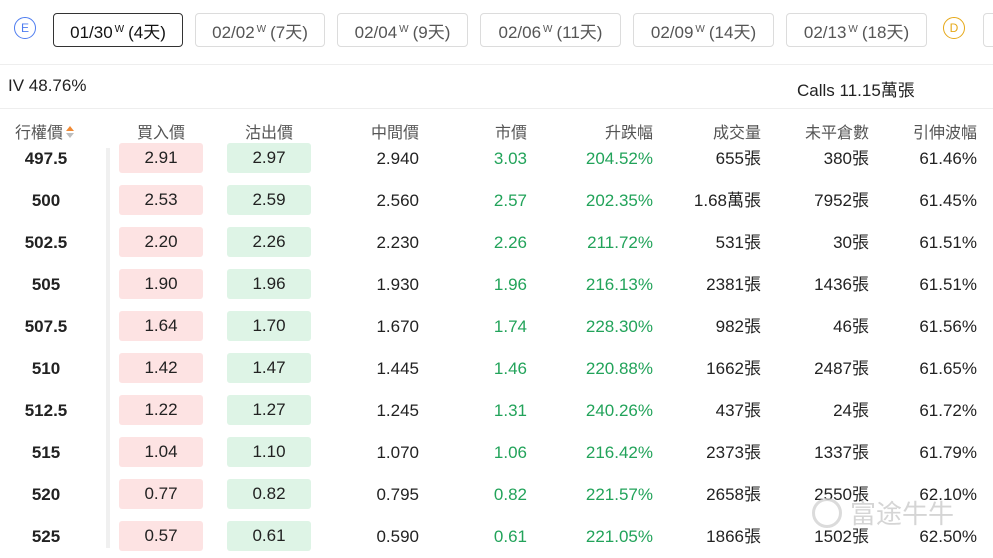 Image resolution: width=993 pixels, height=558 pixels. What do you see at coordinates (46, 284) in the screenshot?
I see `strike-price: 505` at bounding box center [46, 284].